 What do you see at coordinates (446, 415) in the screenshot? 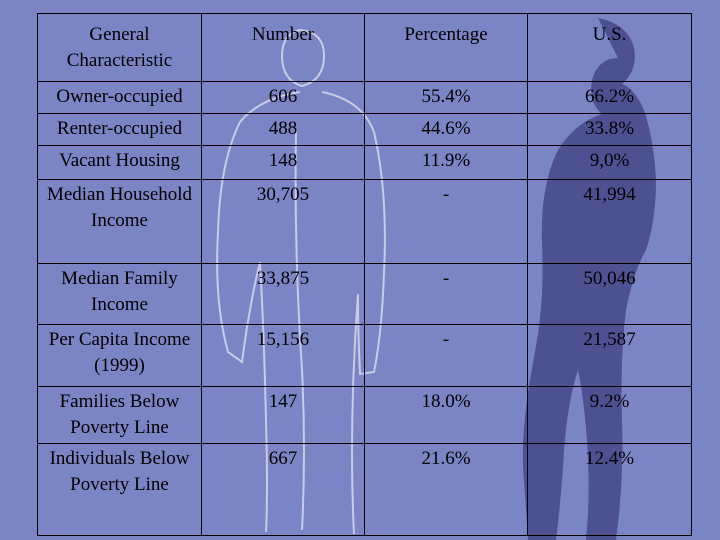
I see `cell-percentage: 18.0%` at bounding box center [446, 415].